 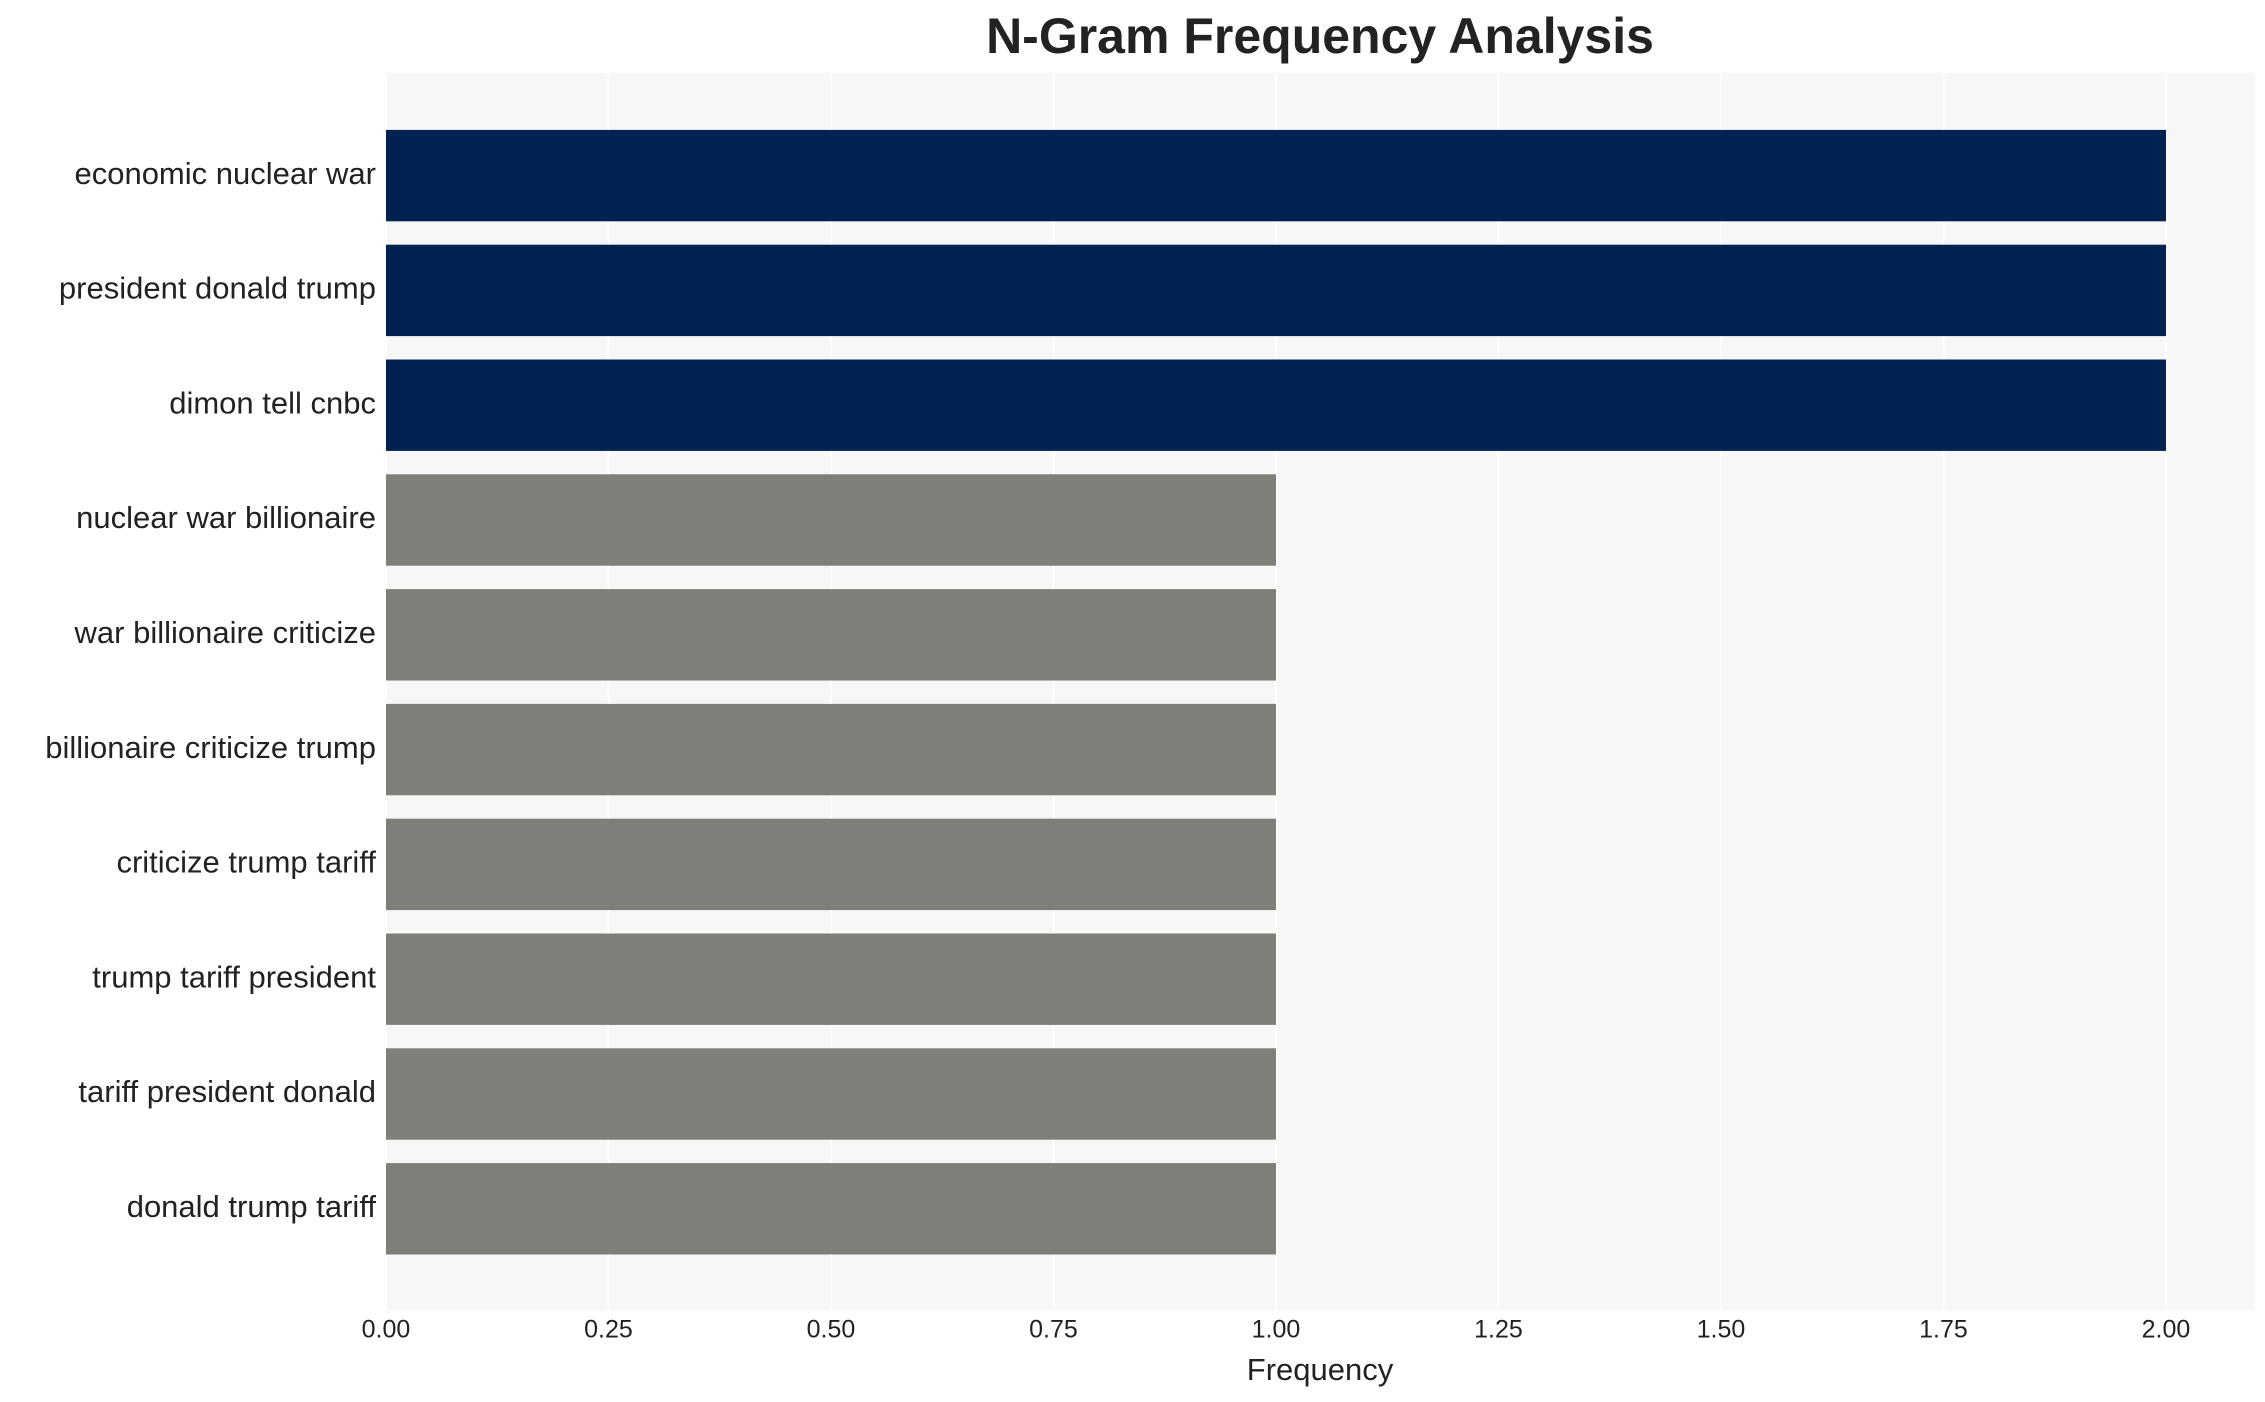 I want to click on y-tick-label: donald trump tariff, so click(x=252, y=1206).